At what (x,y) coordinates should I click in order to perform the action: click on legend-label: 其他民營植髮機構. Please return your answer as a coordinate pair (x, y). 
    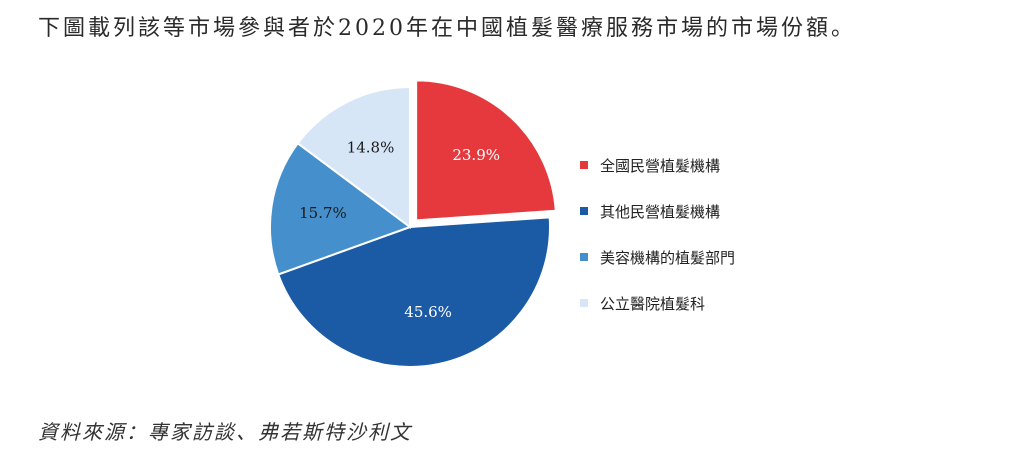
    Looking at the image, I should click on (660, 211).